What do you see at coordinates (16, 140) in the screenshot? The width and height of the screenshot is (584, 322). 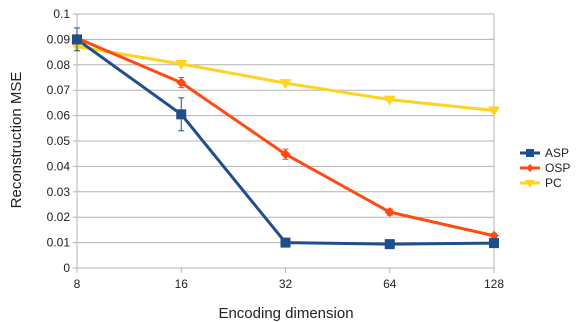 I see `y-axis-title: Reconstruction MSE` at bounding box center [16, 140].